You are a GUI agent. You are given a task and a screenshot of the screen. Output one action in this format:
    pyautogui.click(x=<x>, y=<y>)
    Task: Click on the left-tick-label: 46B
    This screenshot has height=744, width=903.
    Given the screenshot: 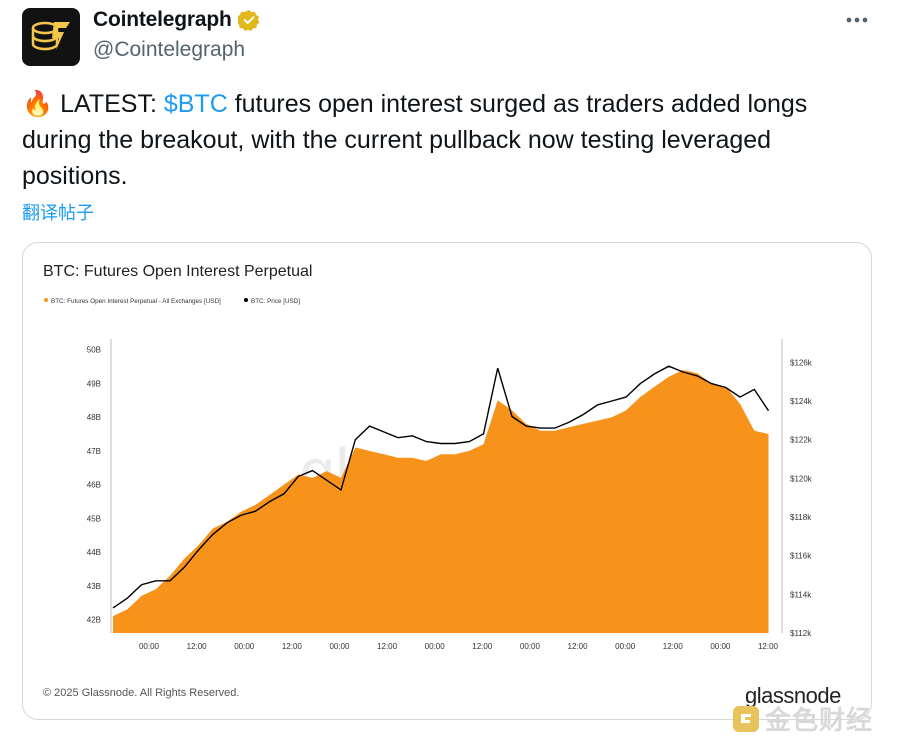 What is the action you would take?
    pyautogui.click(x=94, y=485)
    